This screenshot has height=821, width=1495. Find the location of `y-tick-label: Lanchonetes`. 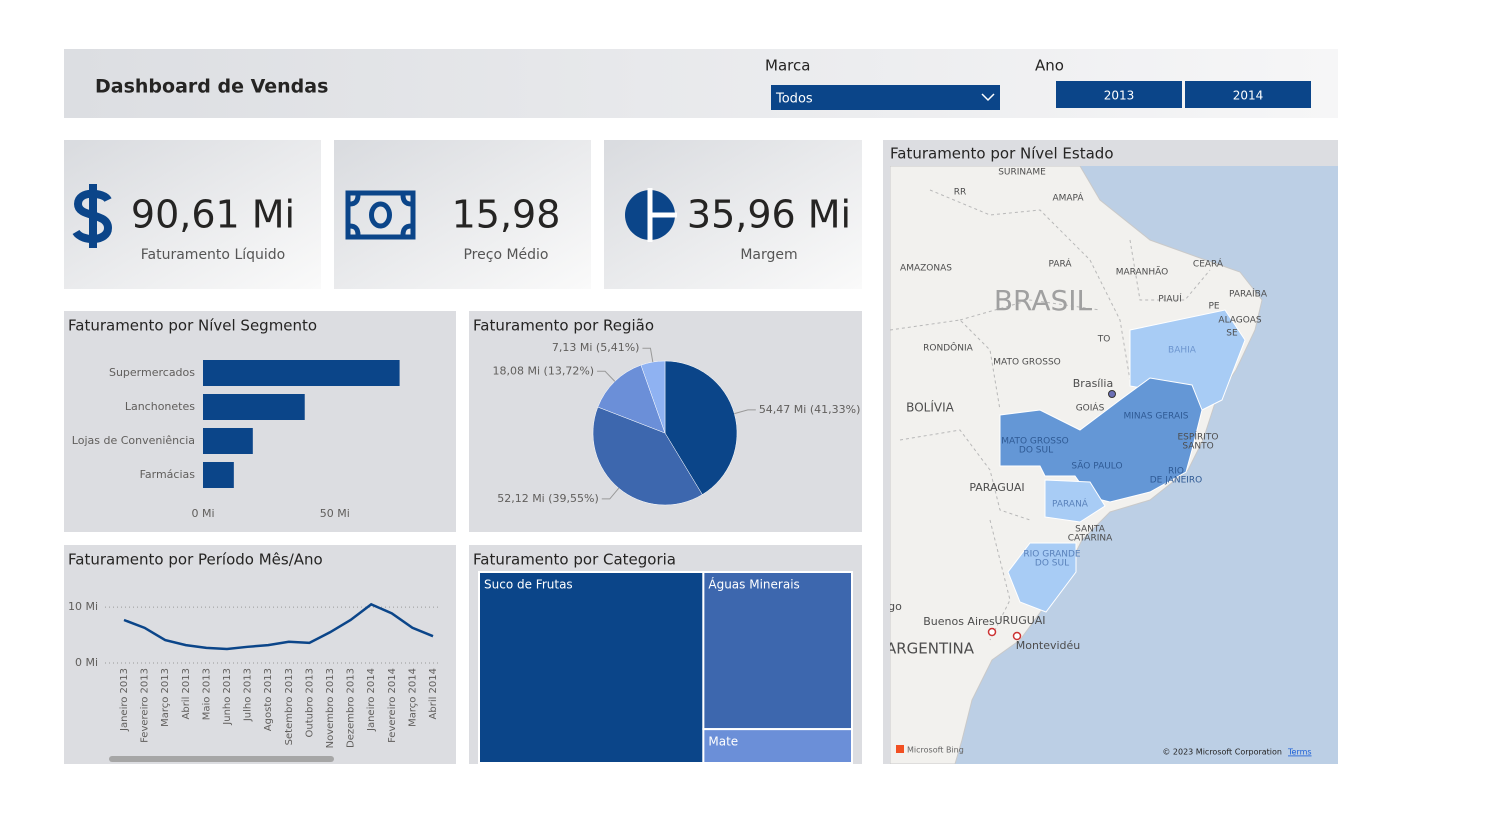

y-tick-label: Lanchonetes is located at coordinates (160, 406).